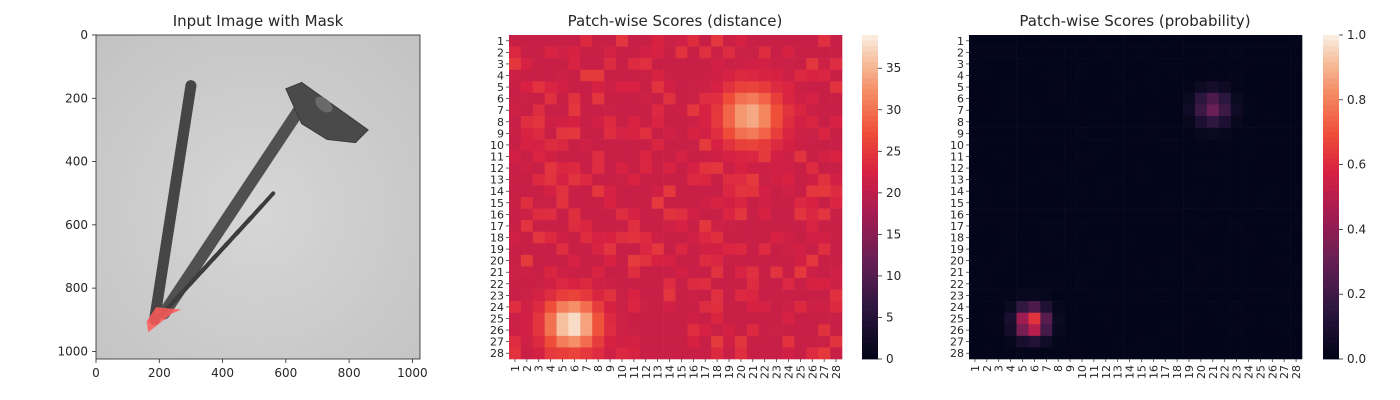  Describe the element at coordinates (957, 342) in the screenshot. I see `y-tick-label: 27` at that location.